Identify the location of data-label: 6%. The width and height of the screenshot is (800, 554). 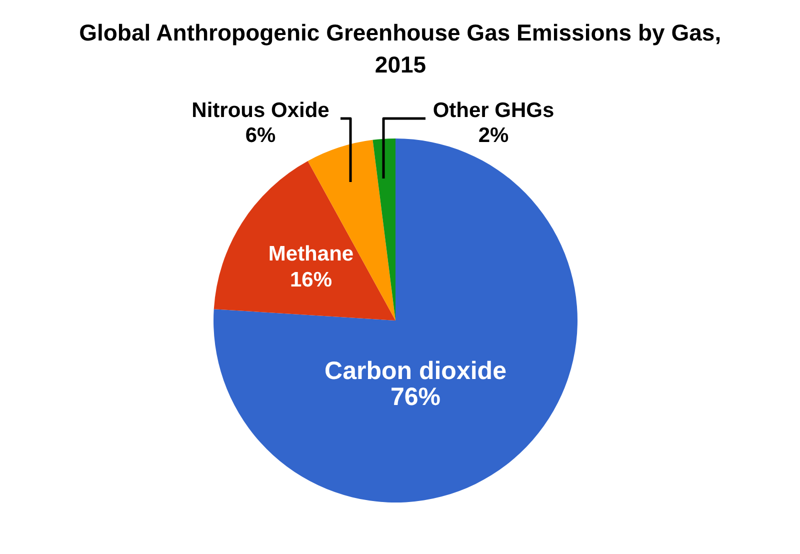
(260, 135).